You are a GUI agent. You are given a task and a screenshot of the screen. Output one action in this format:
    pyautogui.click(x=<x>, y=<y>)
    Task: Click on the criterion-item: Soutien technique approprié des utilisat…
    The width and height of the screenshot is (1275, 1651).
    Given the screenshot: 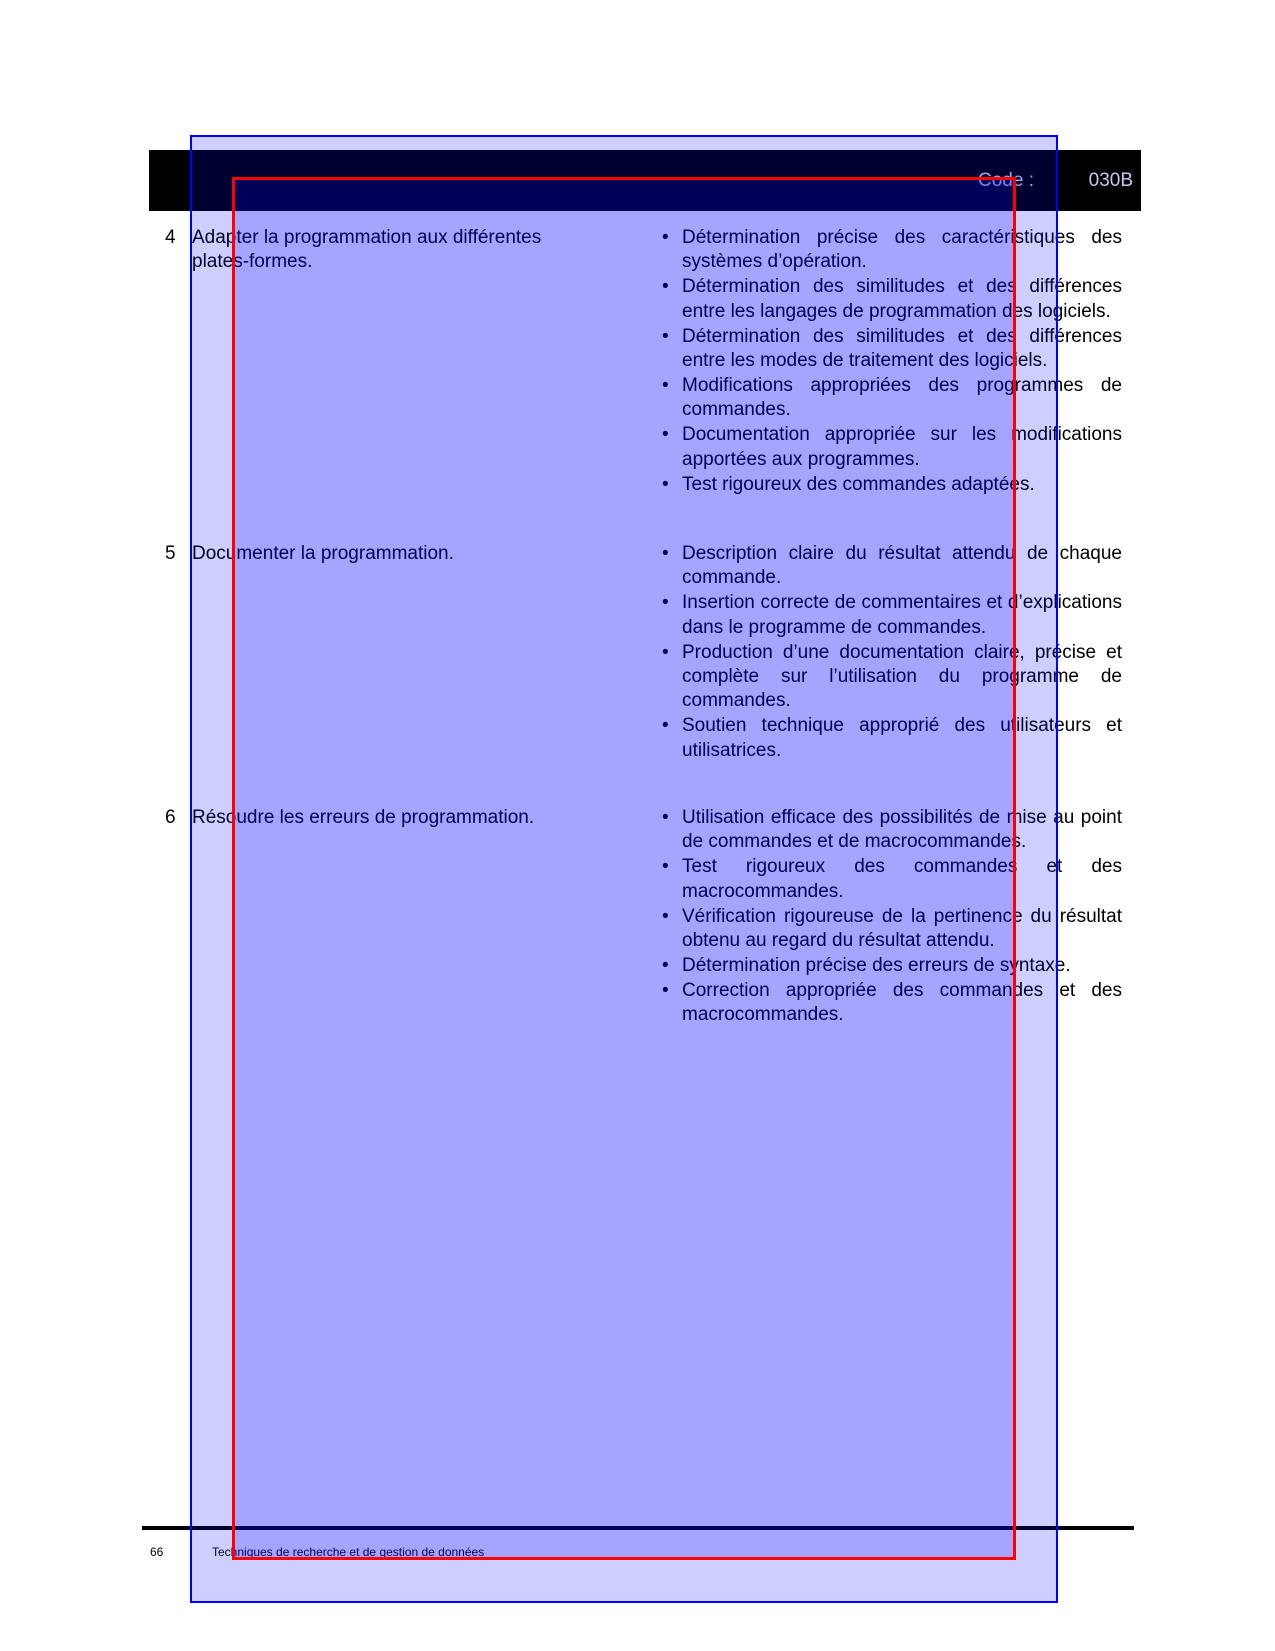 What is the action you would take?
    pyautogui.click(x=892, y=738)
    